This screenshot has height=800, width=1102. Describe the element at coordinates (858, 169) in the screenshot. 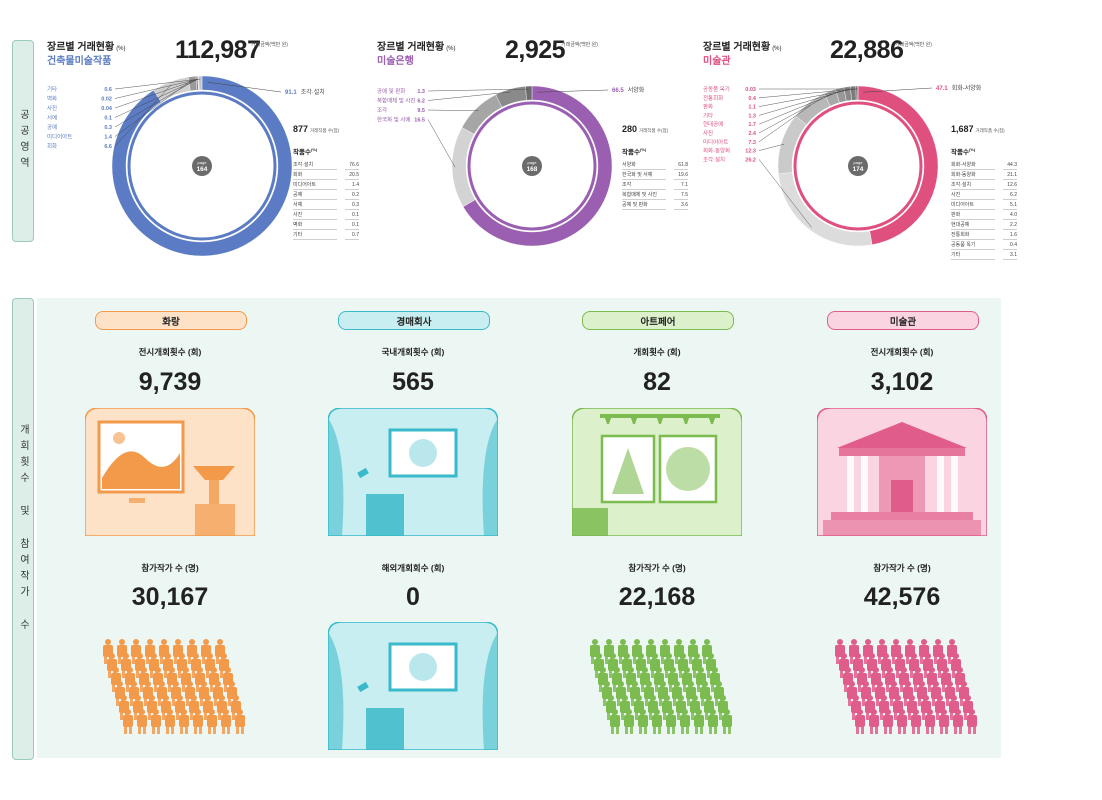

I see `page-badge-number: 174` at that location.